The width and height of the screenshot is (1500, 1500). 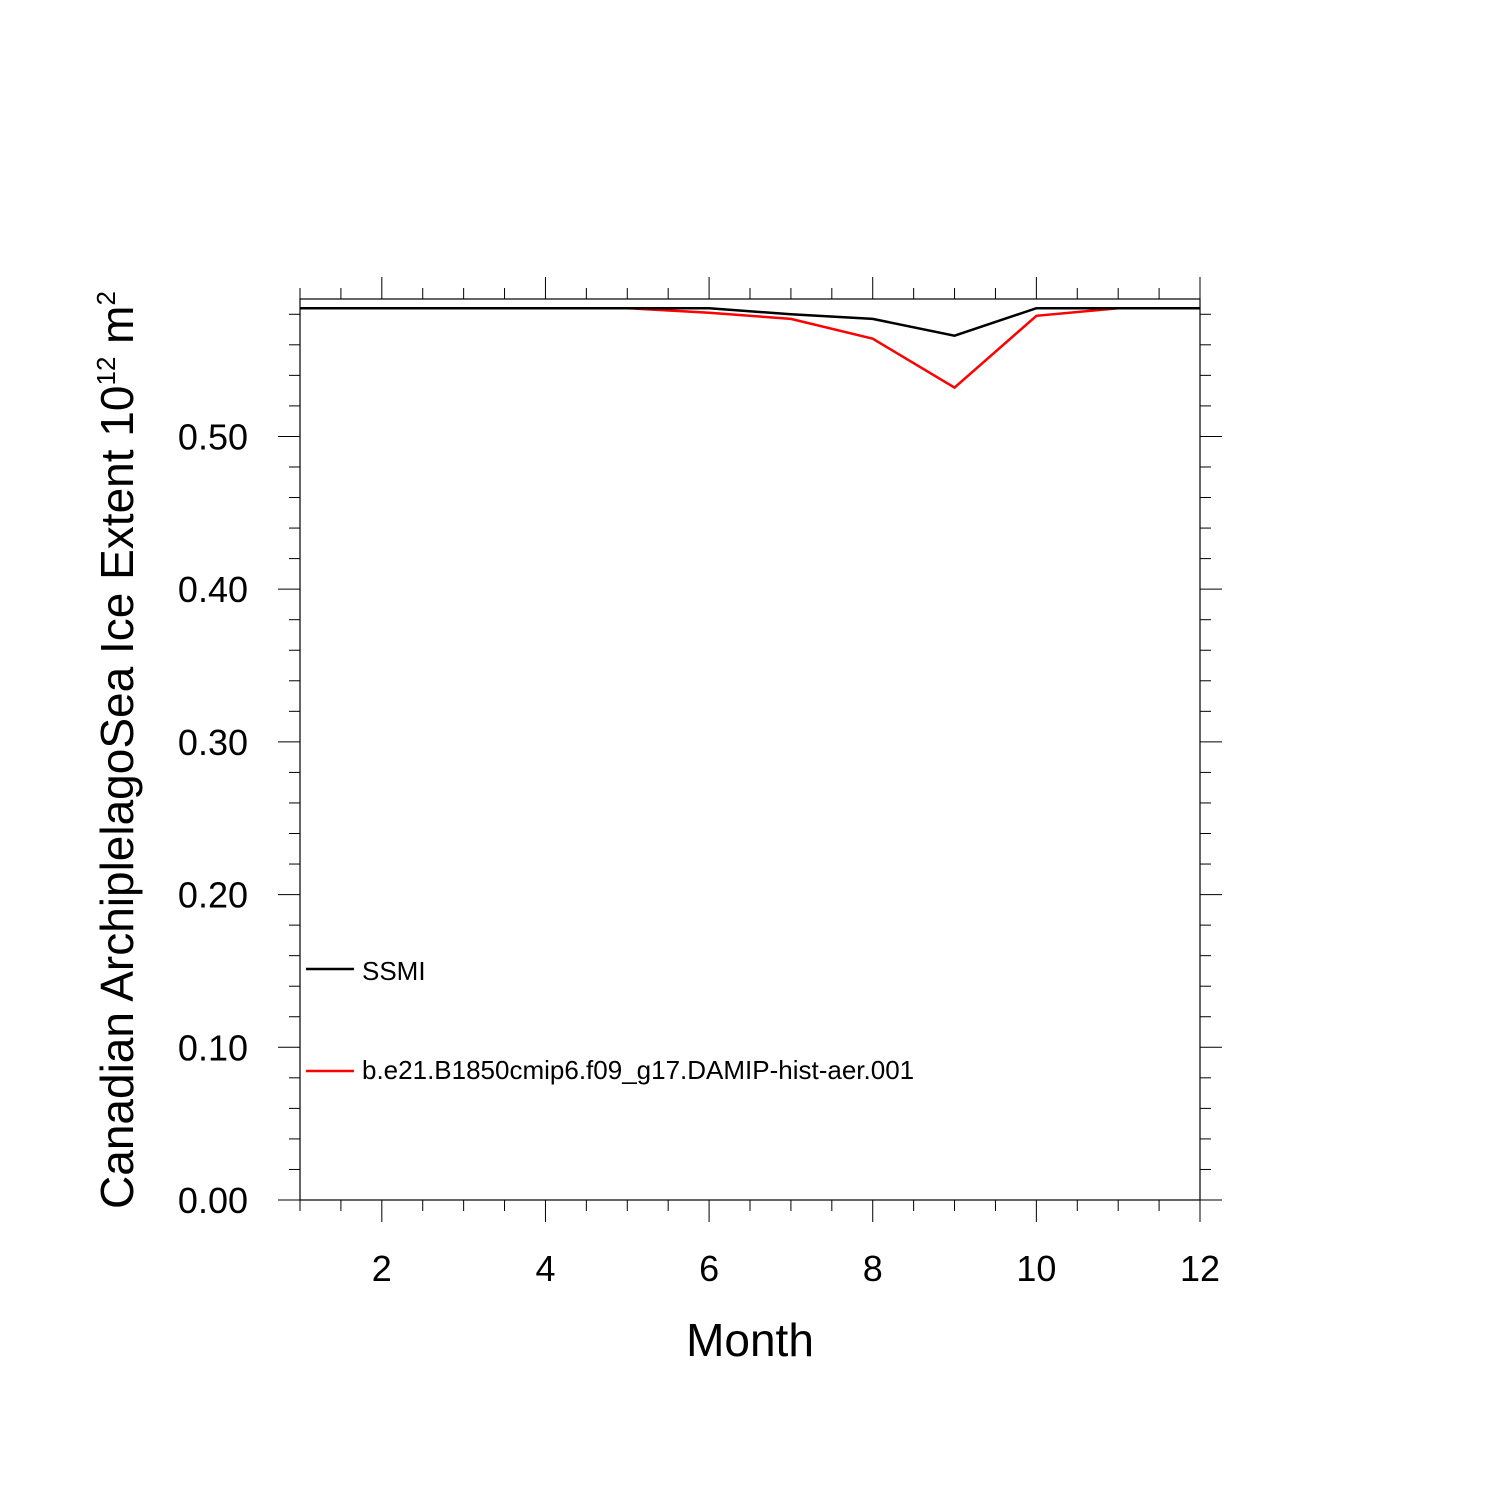 What do you see at coordinates (106, 371) in the screenshot?
I see `y-axis-title-exponent: 12` at bounding box center [106, 371].